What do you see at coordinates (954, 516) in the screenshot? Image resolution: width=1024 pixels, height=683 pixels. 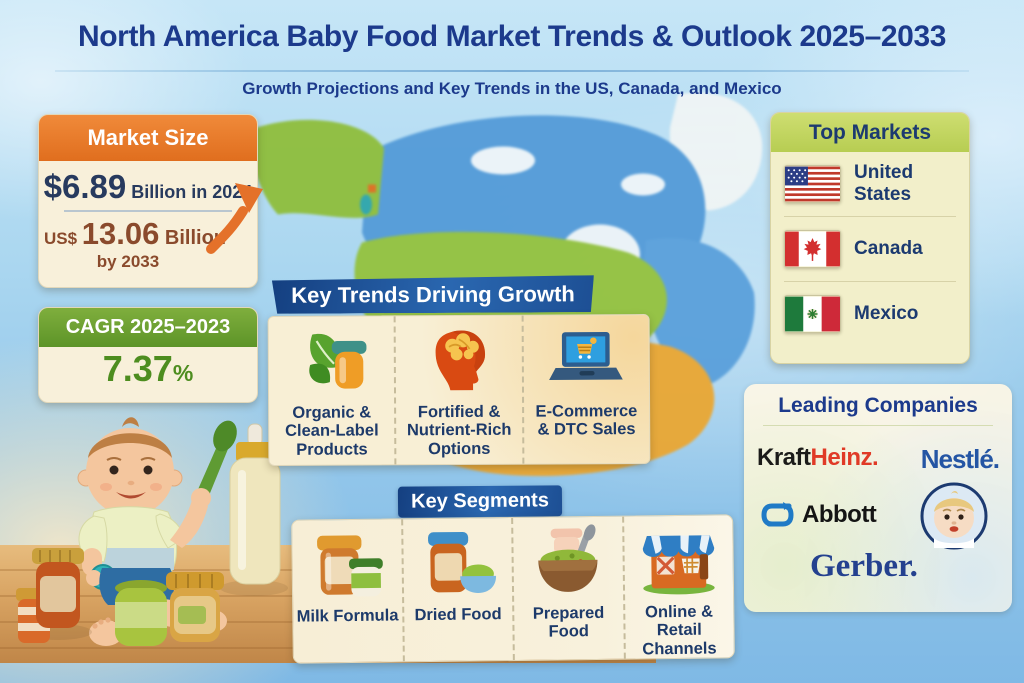 I see `gerber-baby-icon` at bounding box center [954, 516].